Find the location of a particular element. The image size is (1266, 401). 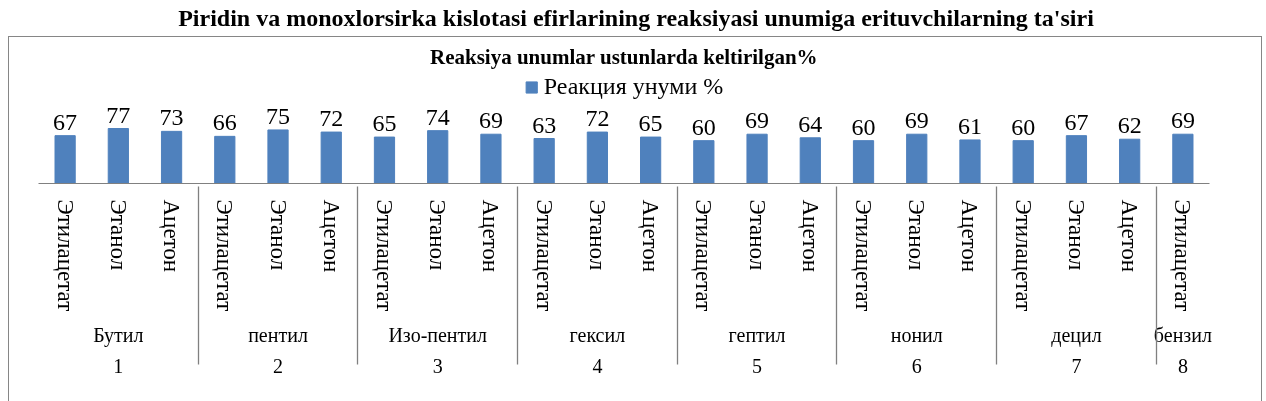

category-label: пентил is located at coordinates (278, 335).